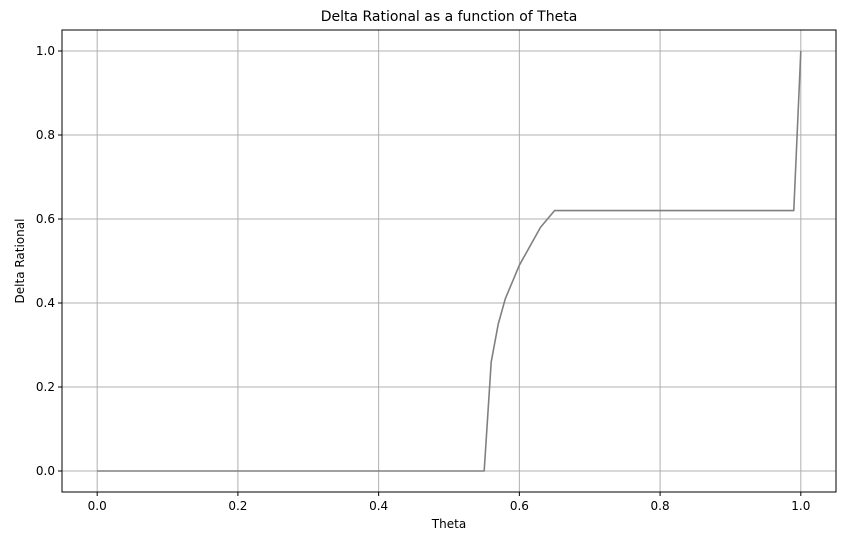 The width and height of the screenshot is (846, 545). What do you see at coordinates (45, 135) in the screenshot?
I see `y-tick-label: 0.8` at bounding box center [45, 135].